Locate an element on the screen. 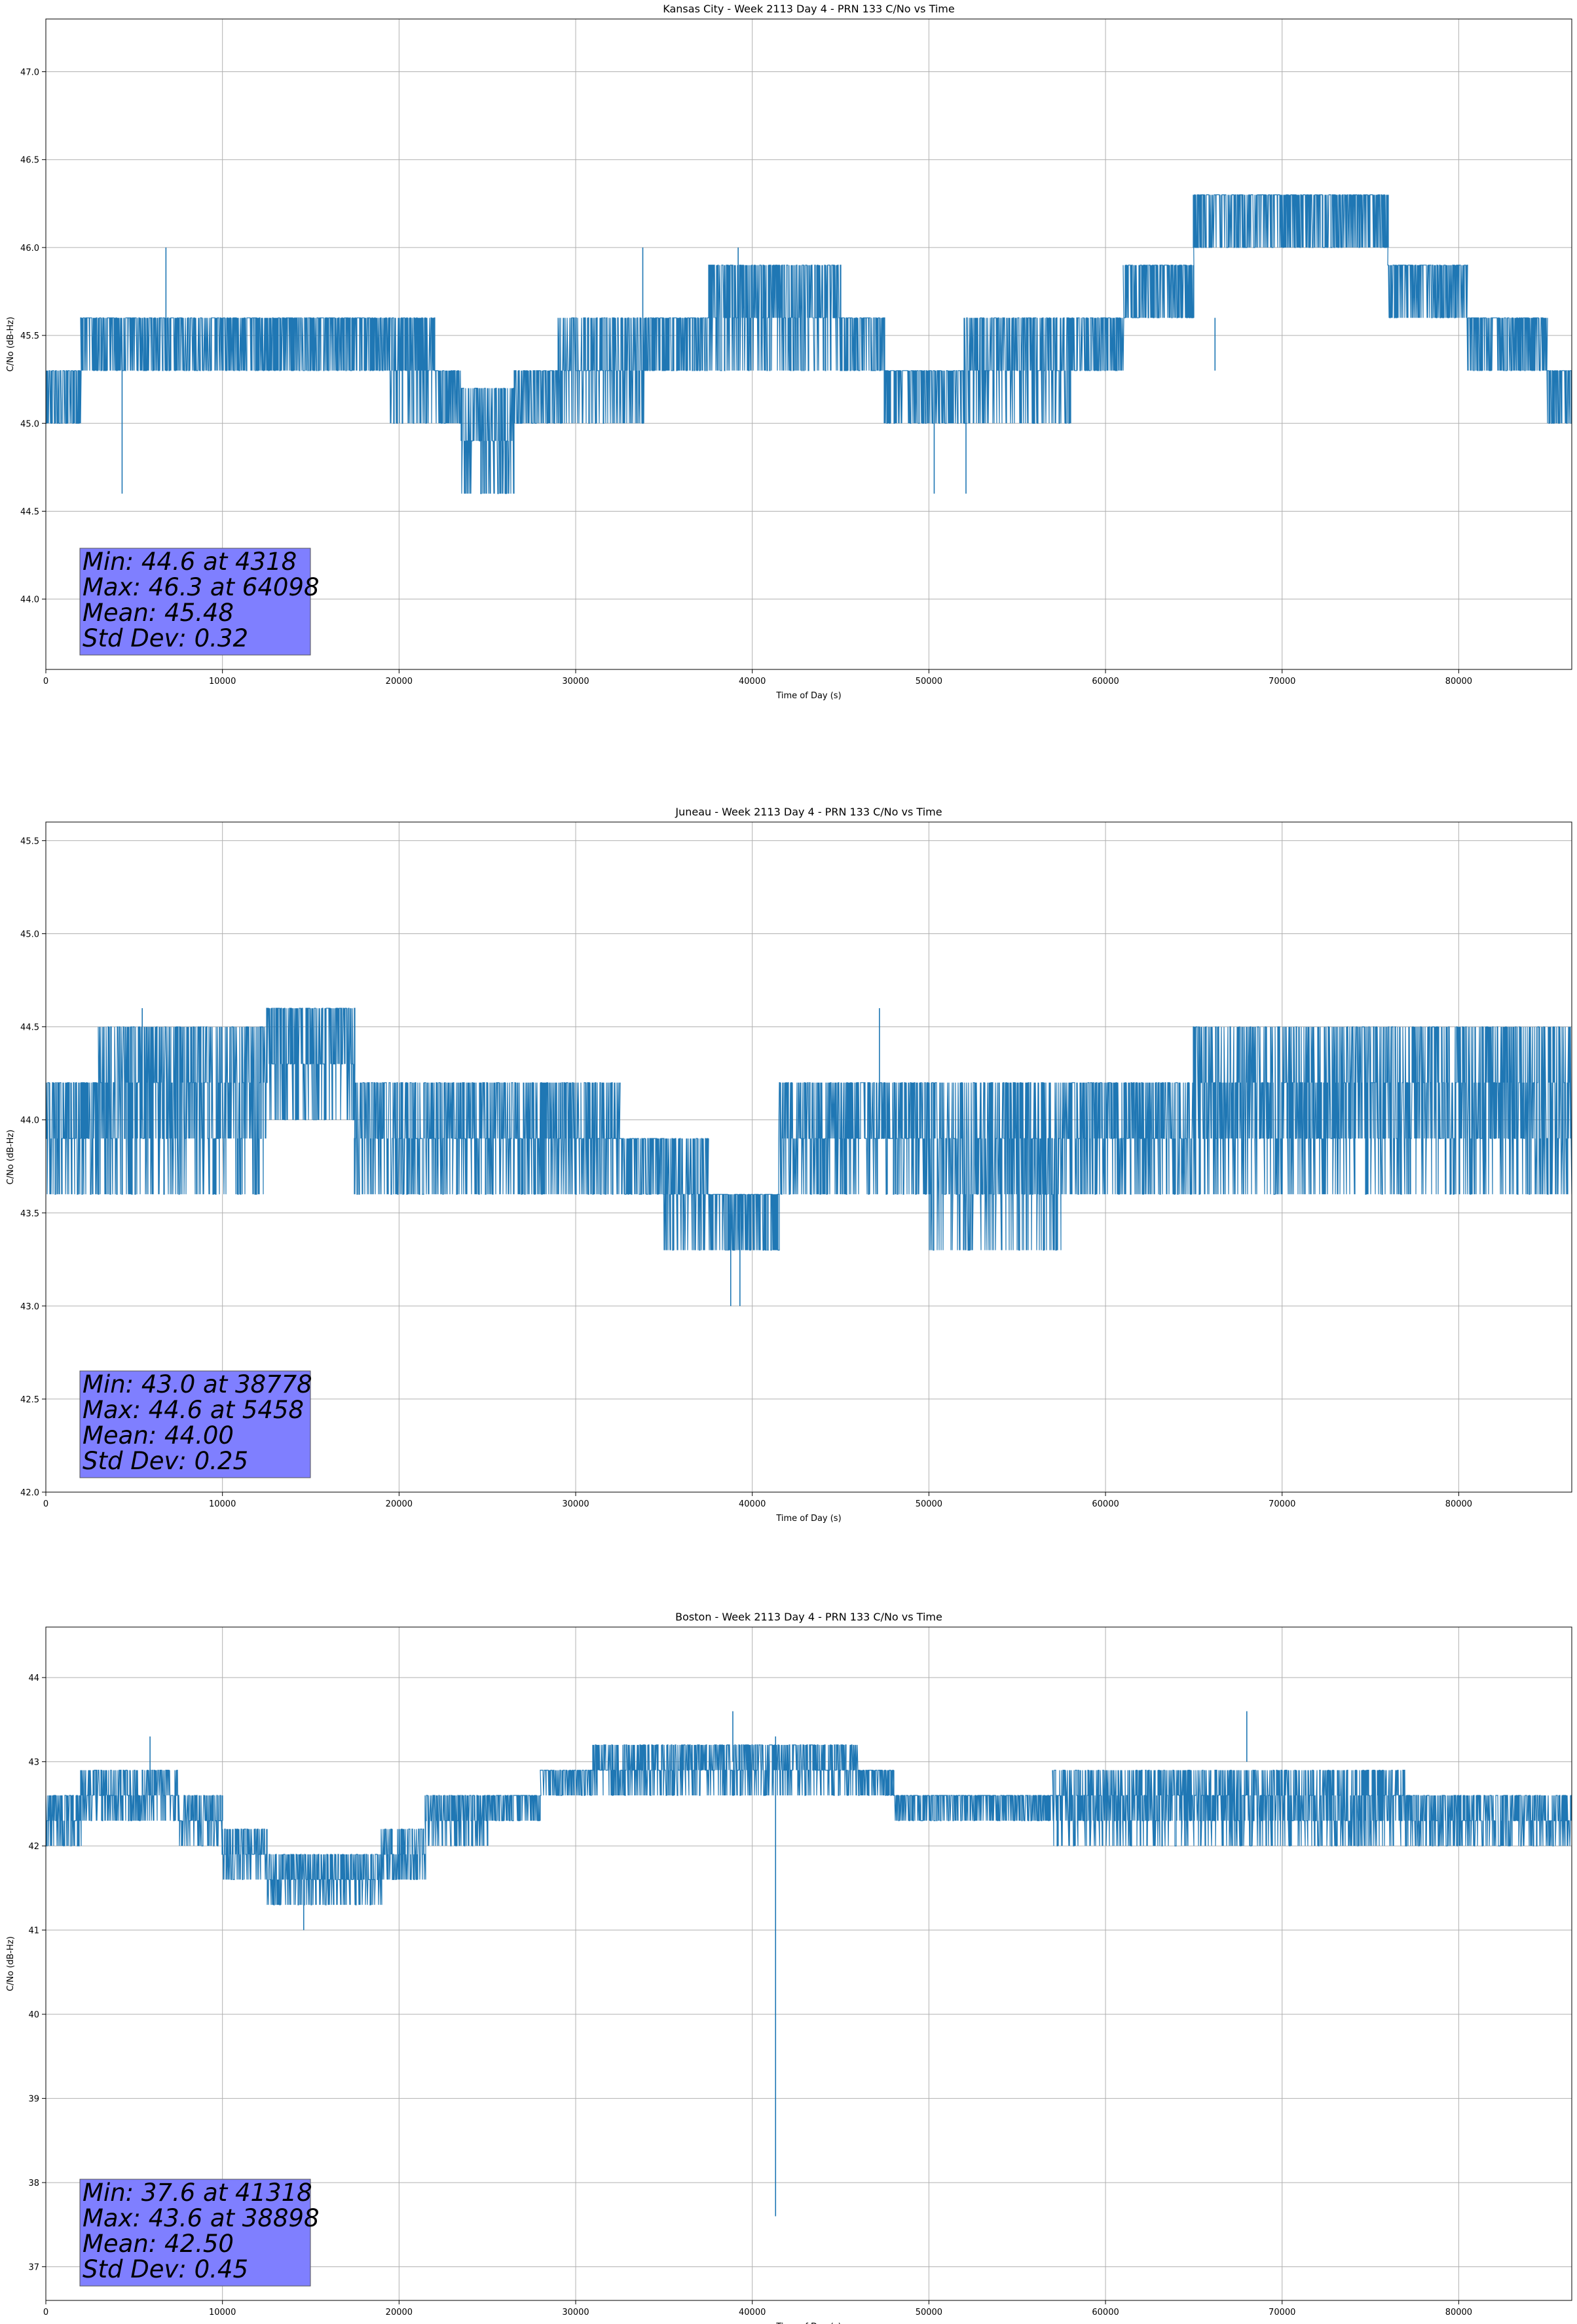  y-tick-label: 46.5 is located at coordinates (29, 161).